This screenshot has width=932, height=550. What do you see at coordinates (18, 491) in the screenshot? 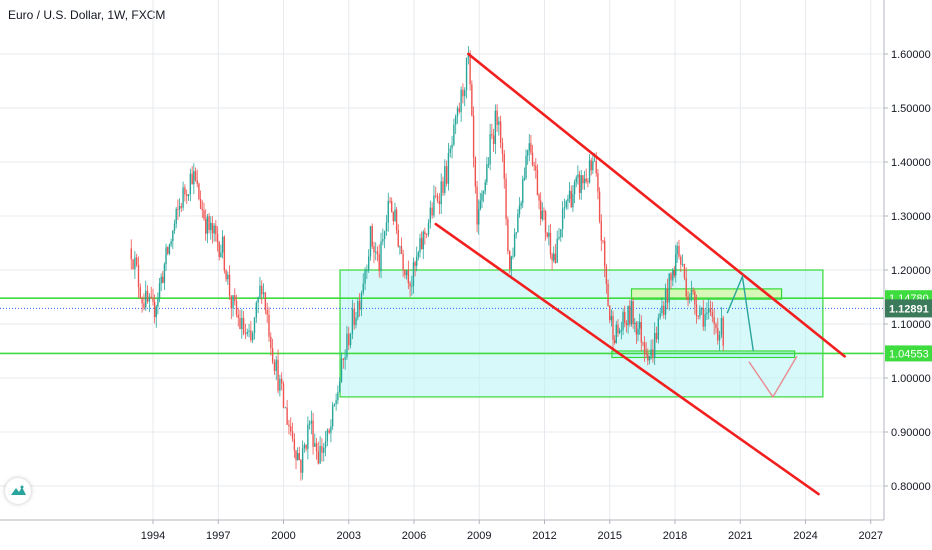
I see `tradingview-logo-icon` at bounding box center [18, 491].